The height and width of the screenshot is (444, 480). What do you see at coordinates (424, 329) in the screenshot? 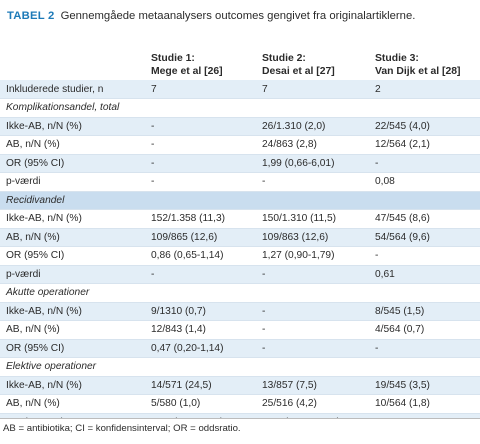
I see `value-cell: 4/564 (0,7)` at bounding box center [424, 329].